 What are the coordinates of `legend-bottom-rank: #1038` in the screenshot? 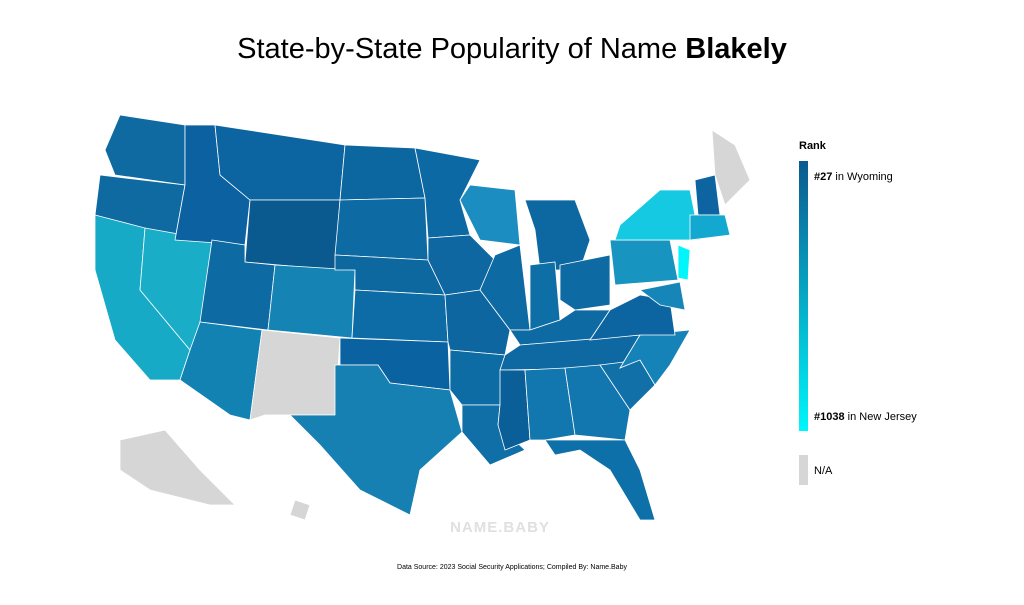 It's located at (829, 417).